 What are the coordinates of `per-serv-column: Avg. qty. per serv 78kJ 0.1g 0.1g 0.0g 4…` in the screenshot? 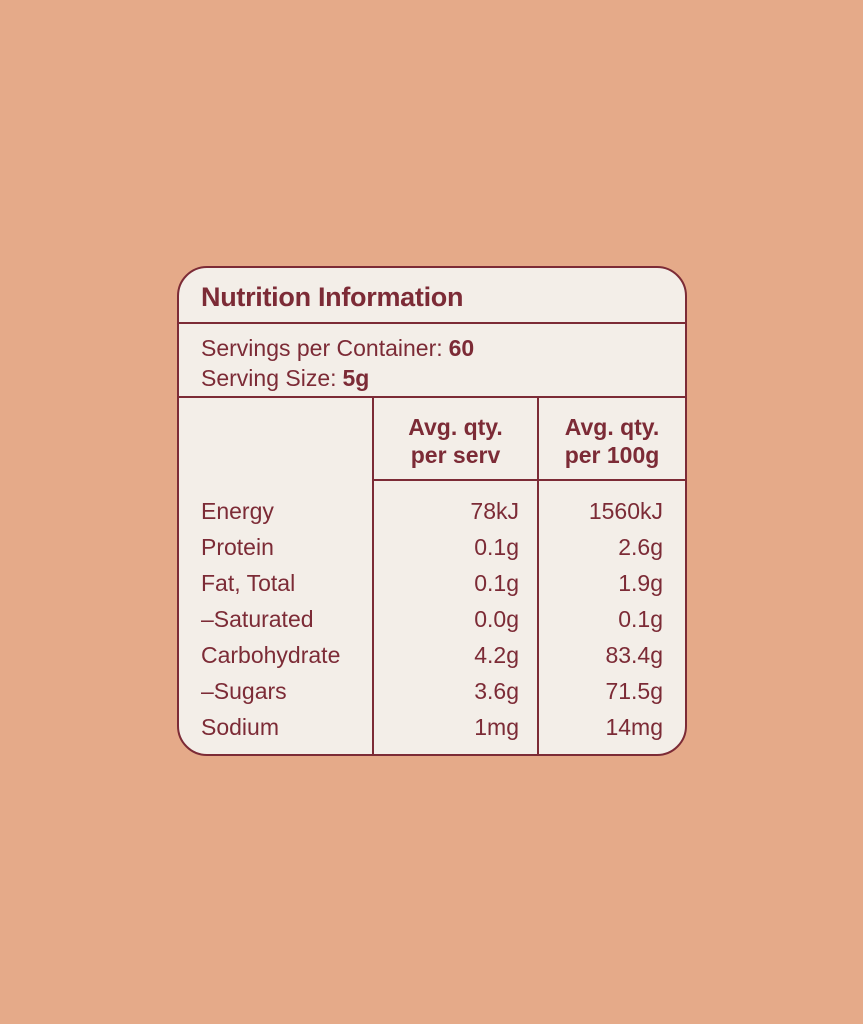 It's located at (454, 576).